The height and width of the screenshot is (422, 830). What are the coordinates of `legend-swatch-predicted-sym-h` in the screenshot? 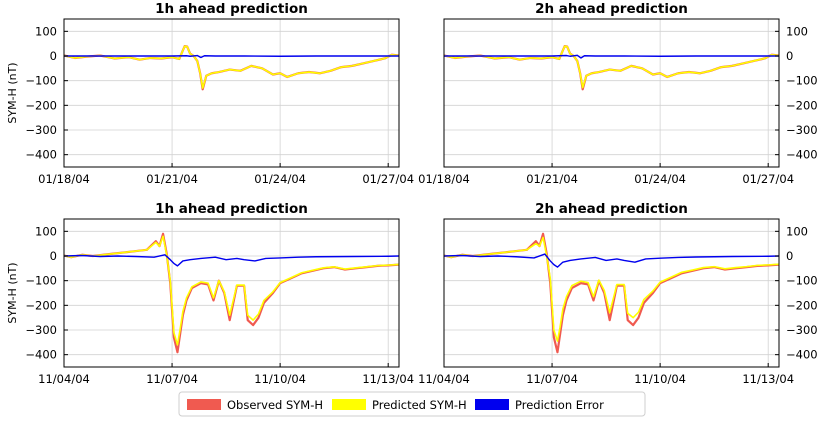 It's located at (349, 404).